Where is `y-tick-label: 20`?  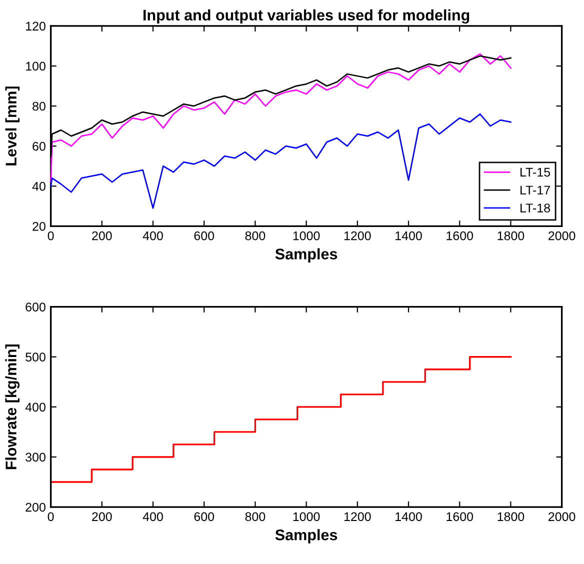
y-tick-label: 20 is located at coordinates (39, 226).